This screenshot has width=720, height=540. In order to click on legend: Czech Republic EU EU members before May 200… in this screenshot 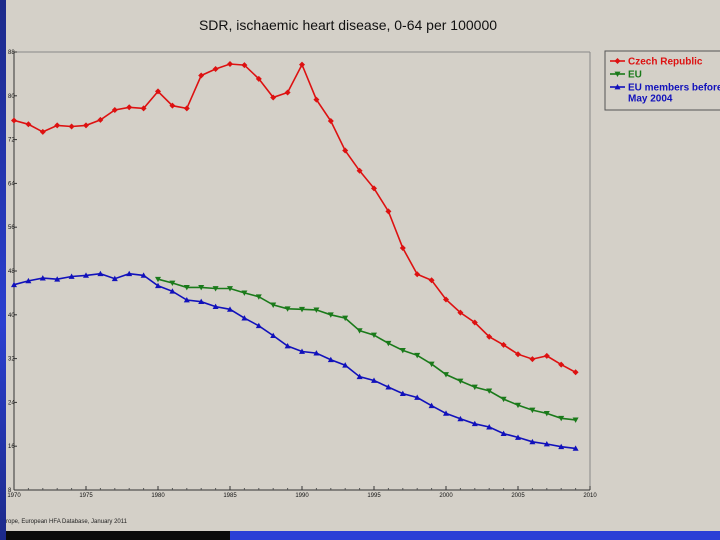, I will do `click(662, 80)`.